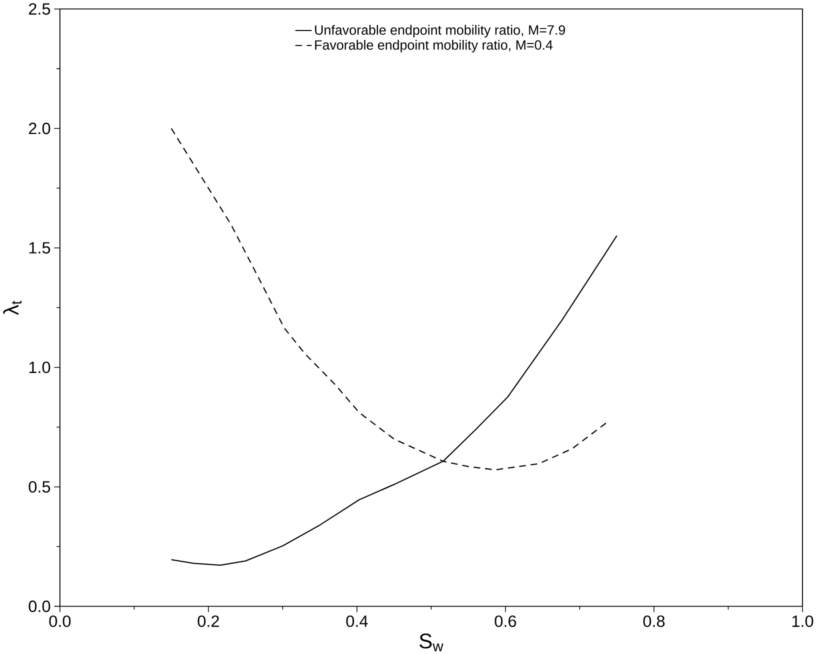 This screenshot has height=654, width=817. What do you see at coordinates (39, 486) in the screenshot?
I see `y-tick-label: 0.5` at bounding box center [39, 486].